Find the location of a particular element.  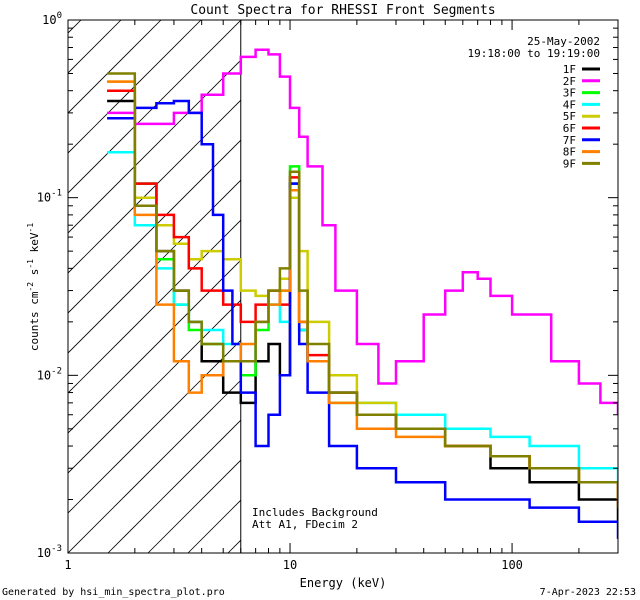

legend-label-3F: 3F is located at coordinates (569, 93).